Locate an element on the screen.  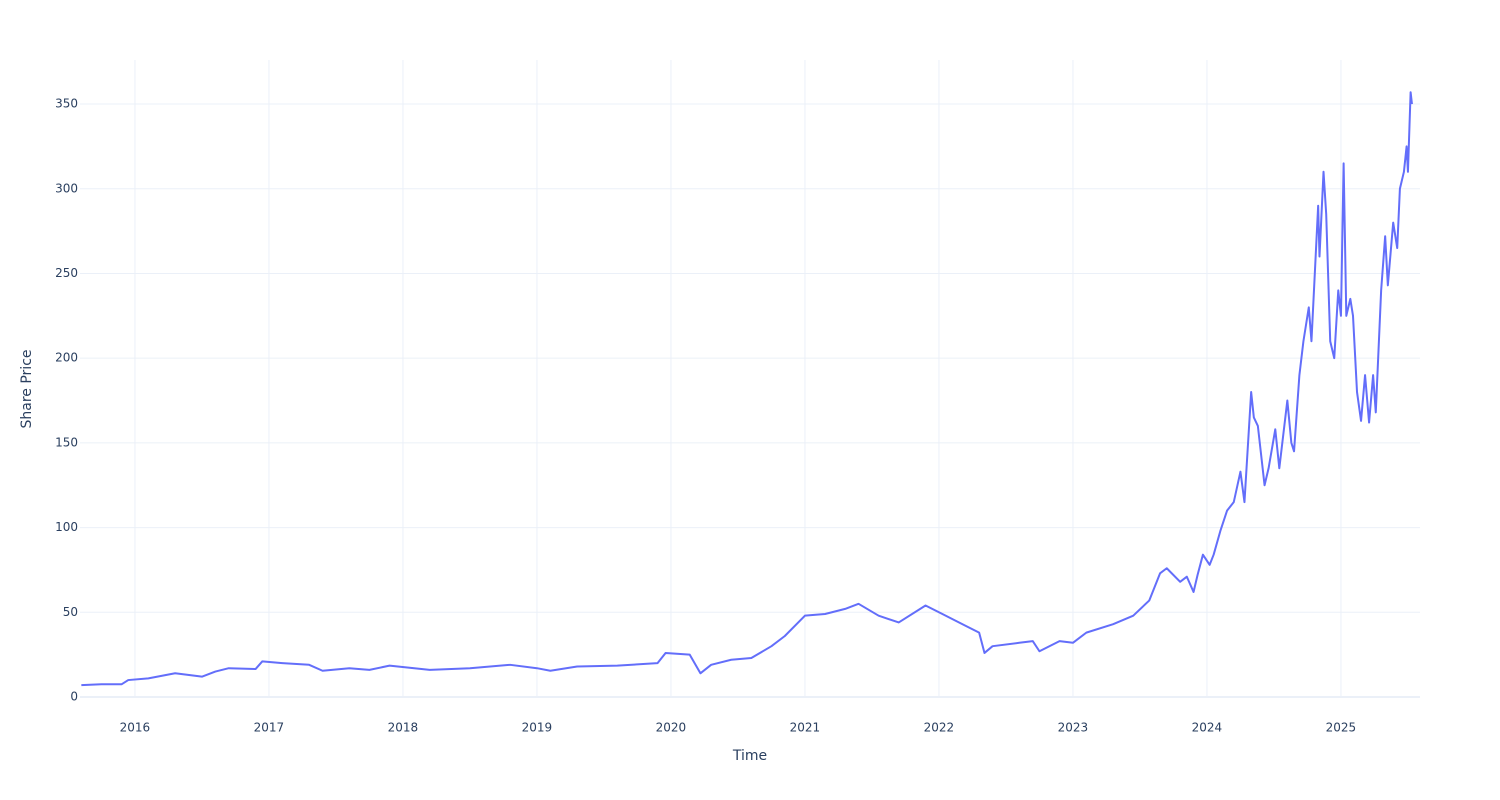
y-tick-label: 350 is located at coordinates (66, 104).